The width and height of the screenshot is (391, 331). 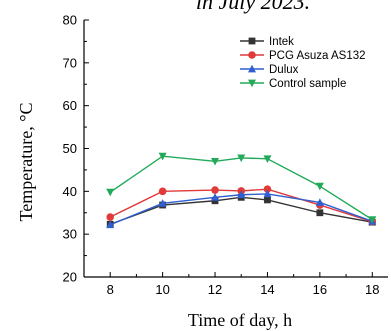 What do you see at coordinates (70, 105) in the screenshot?
I see `y-tick-label: 60` at bounding box center [70, 105].